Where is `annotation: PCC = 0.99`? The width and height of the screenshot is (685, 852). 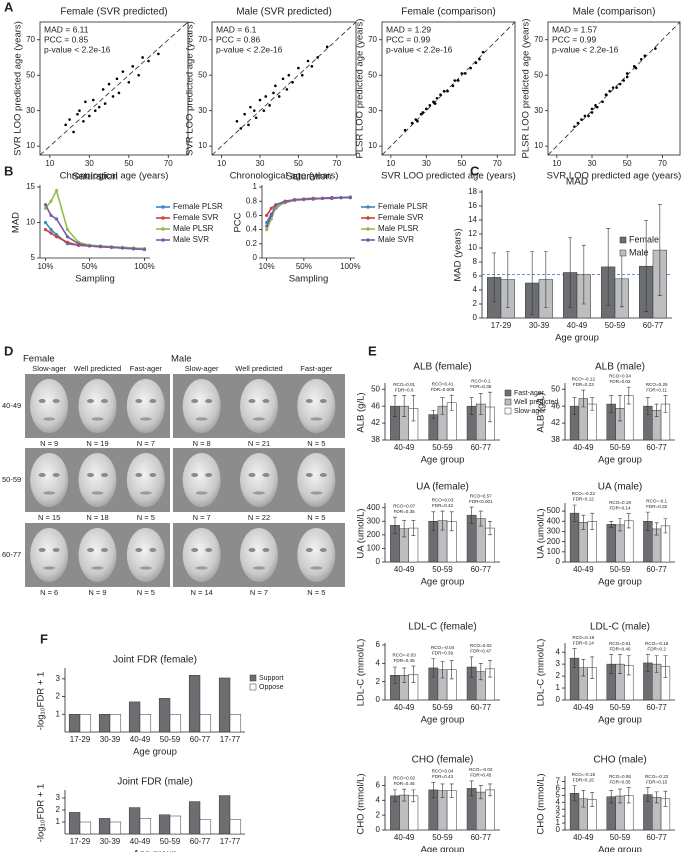 annotation: PCC = 0.99 is located at coordinates (574, 39).